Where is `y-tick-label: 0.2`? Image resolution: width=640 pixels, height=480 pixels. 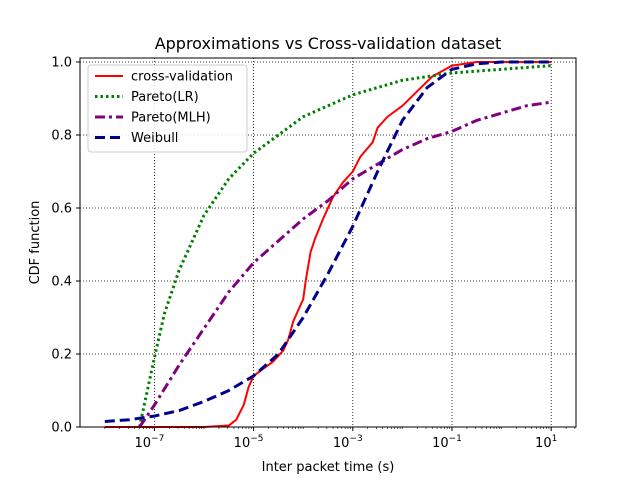 y-tick-label: 0.2 is located at coordinates (61, 355).